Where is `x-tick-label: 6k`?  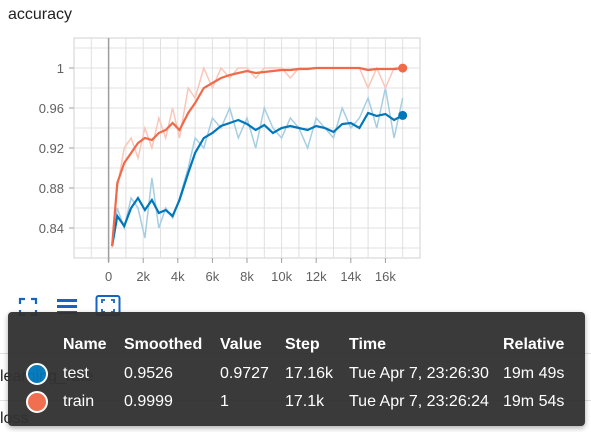
x-tick-label: 6k is located at coordinates (213, 276).